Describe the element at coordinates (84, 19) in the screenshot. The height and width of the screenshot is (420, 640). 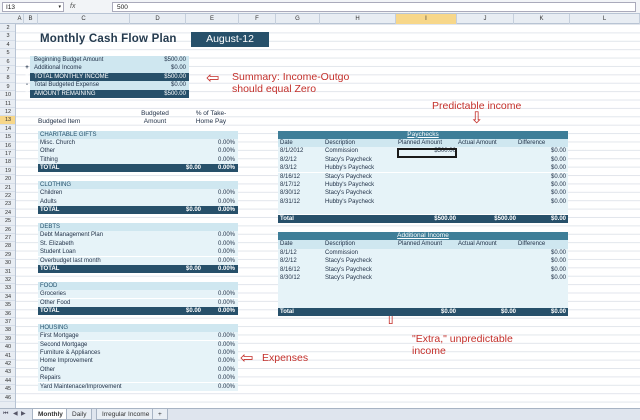
I see `column-header: C` at that location.